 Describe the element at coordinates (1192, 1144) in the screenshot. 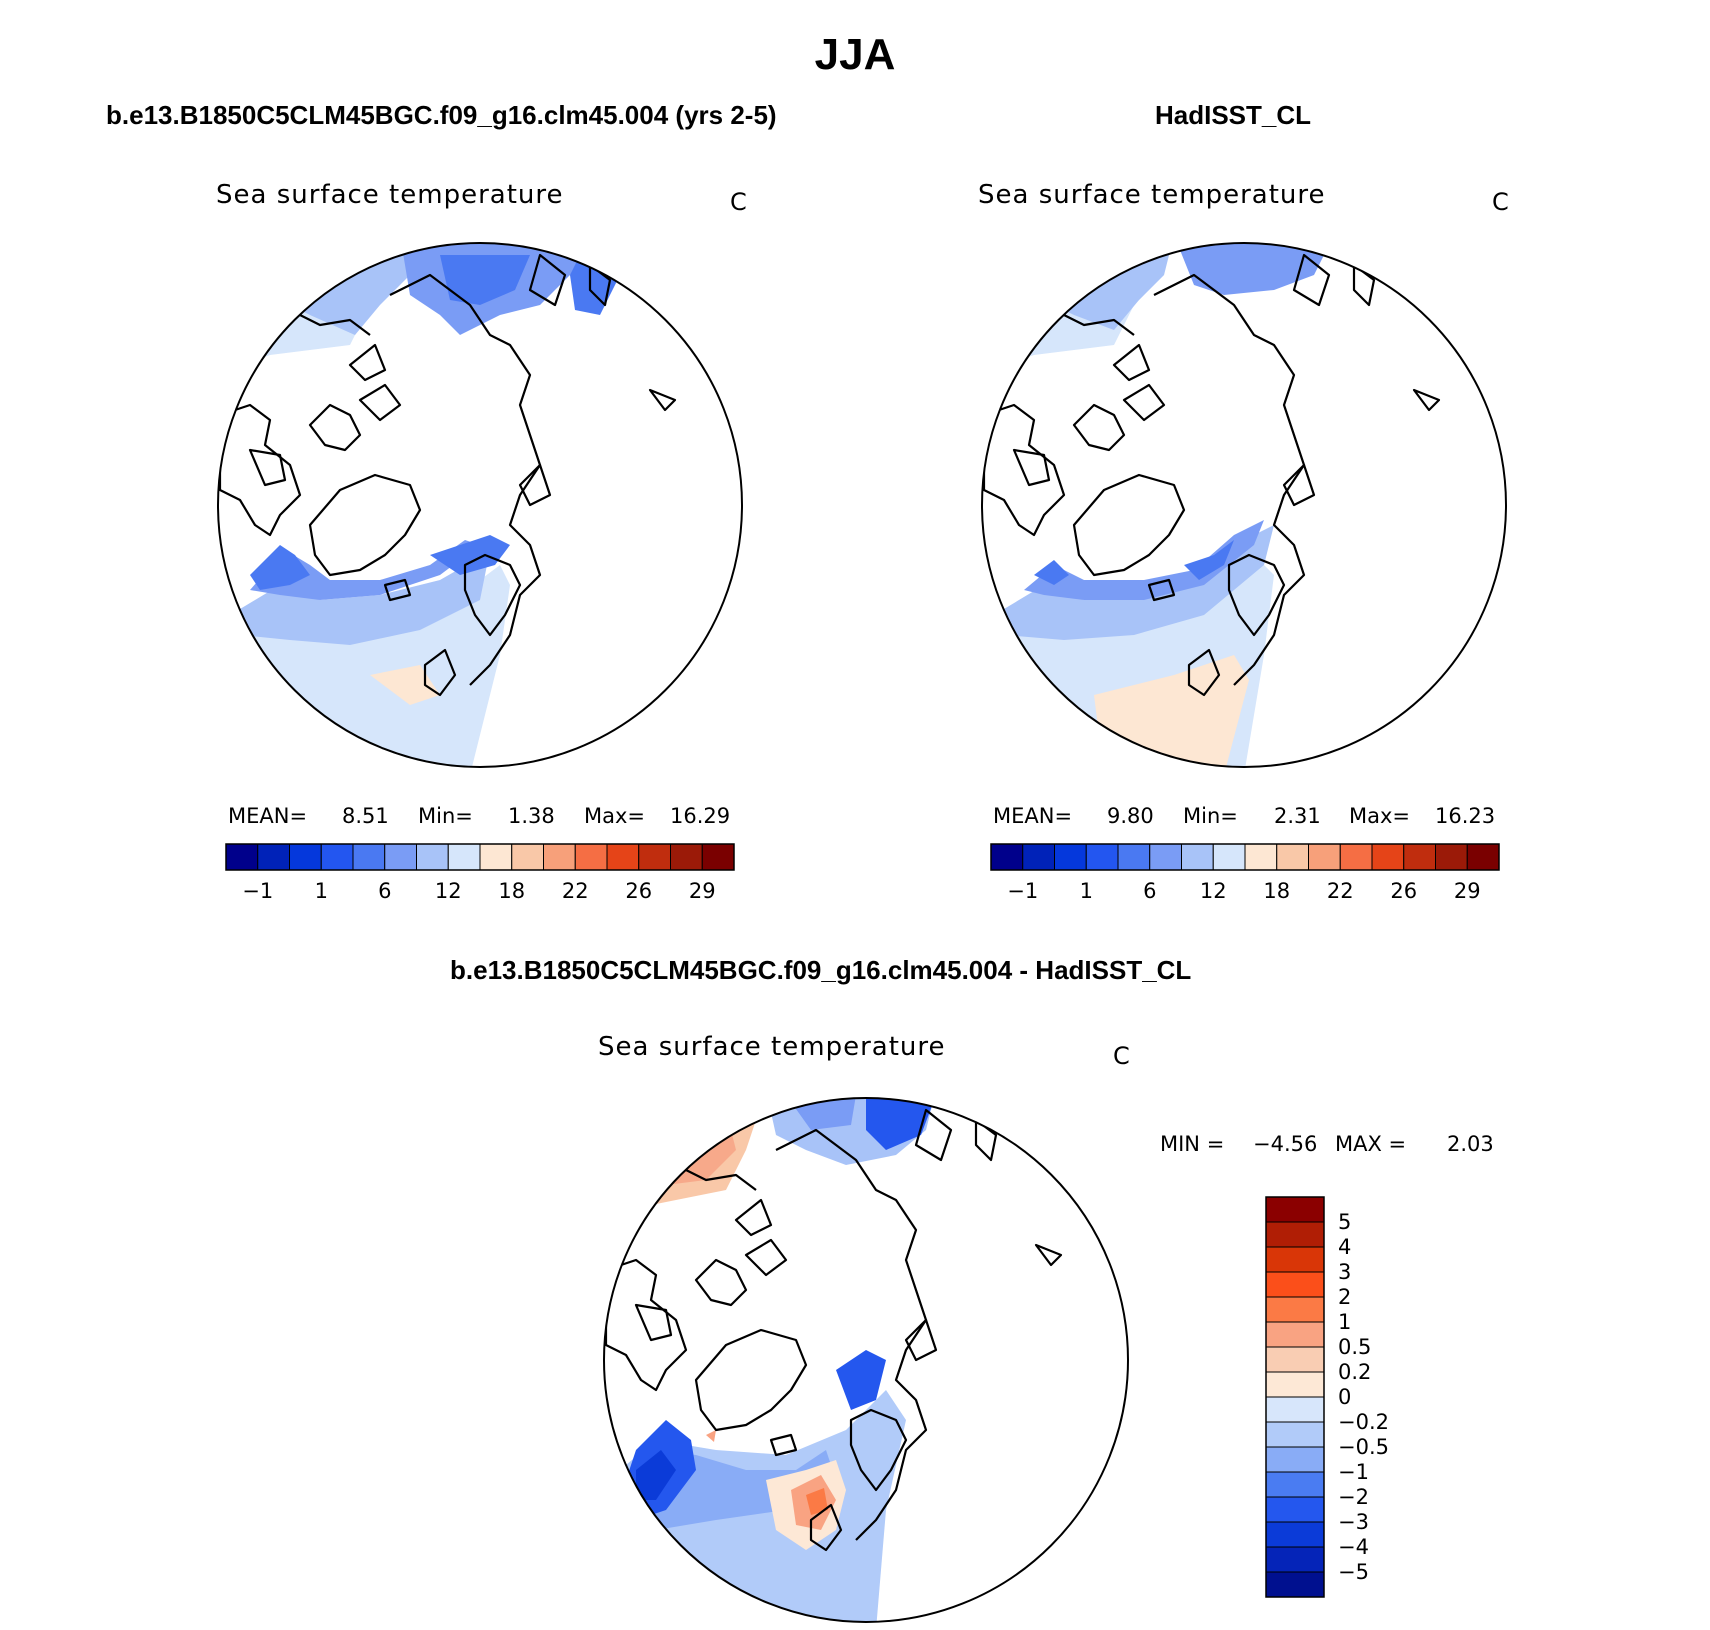

I see `min-label-diff: MIN =` at that location.